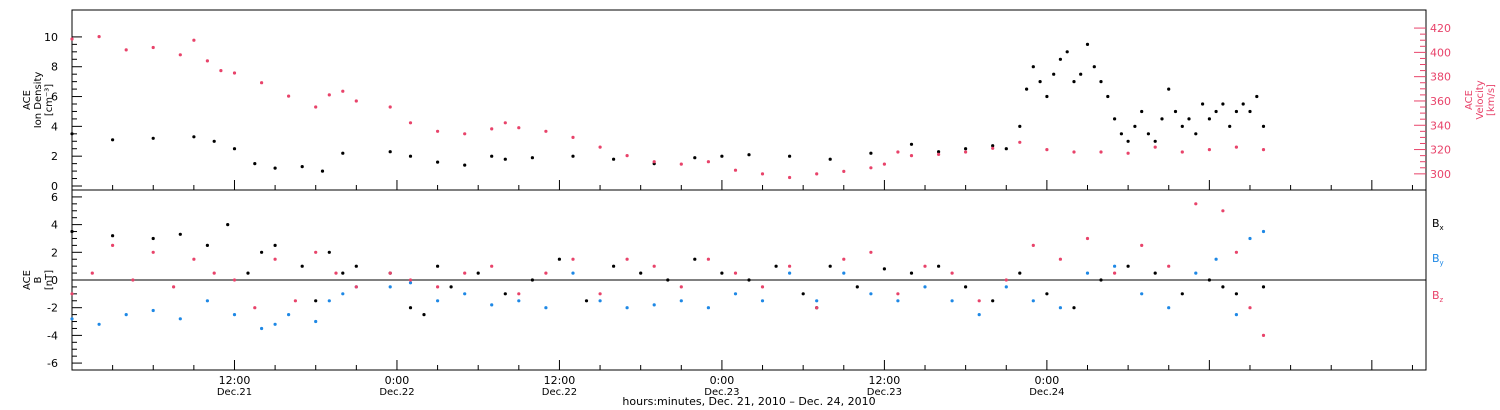 The height and width of the screenshot is (410, 1500). I want to click on x-tick-time-label: 12:00, so click(885, 380).